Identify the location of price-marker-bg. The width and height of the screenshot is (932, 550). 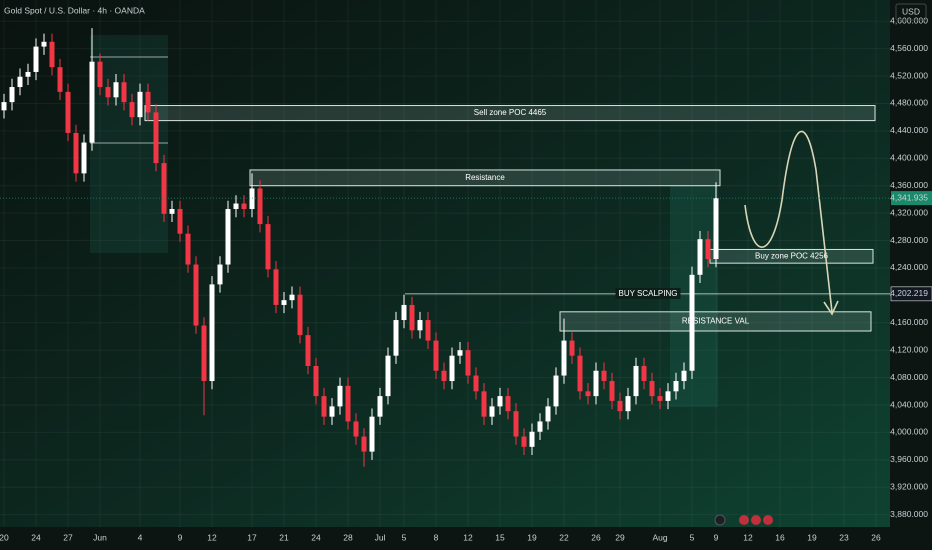
(911, 294).